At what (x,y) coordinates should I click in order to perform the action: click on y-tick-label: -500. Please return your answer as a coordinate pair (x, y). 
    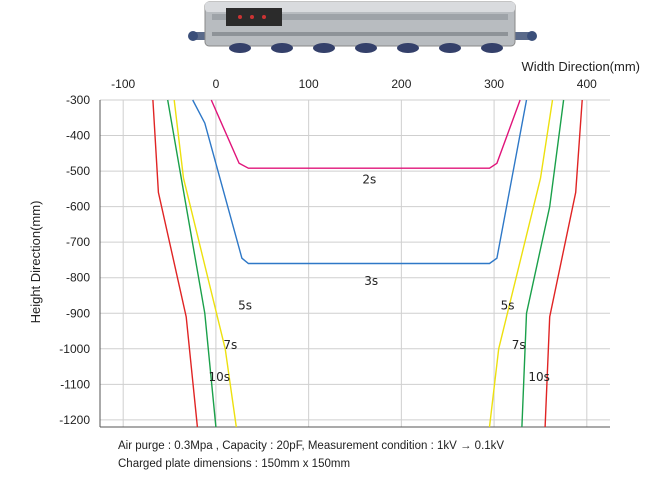
    Looking at the image, I should click on (78, 171).